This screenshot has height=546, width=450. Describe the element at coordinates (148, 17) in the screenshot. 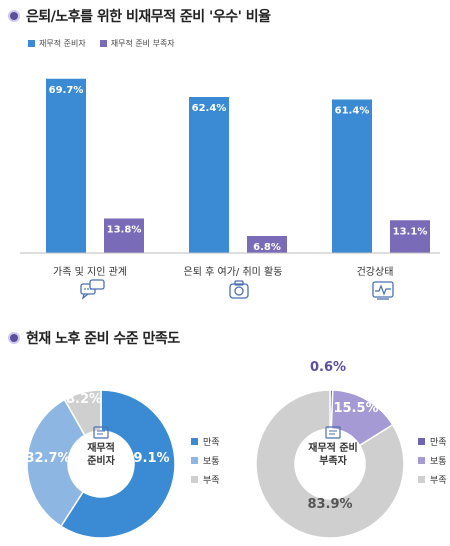

I see `bar-chart-title: 은퇴/노후를 위한 비재무적 준비 '우수' 비율` at that location.